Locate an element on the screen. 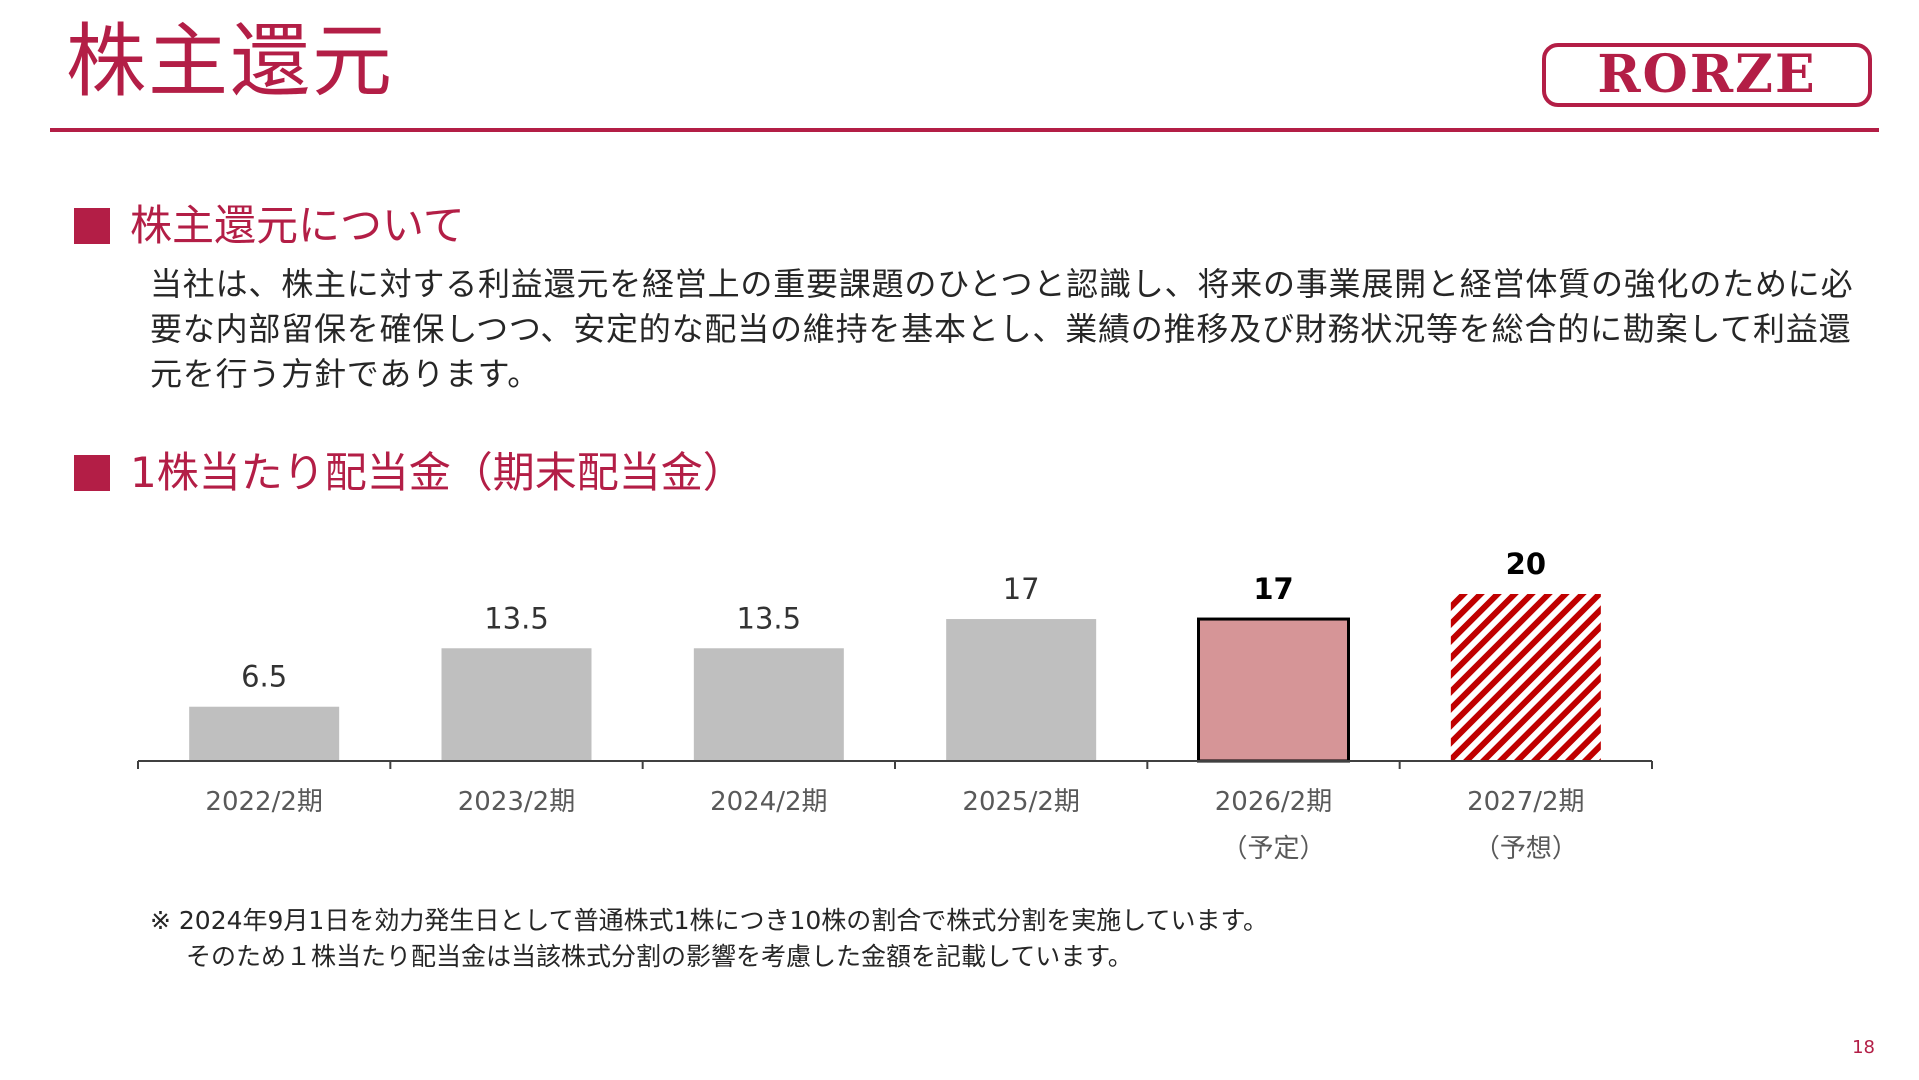 The height and width of the screenshot is (1080, 1919). bar-2022/2期 is located at coordinates (264, 733).